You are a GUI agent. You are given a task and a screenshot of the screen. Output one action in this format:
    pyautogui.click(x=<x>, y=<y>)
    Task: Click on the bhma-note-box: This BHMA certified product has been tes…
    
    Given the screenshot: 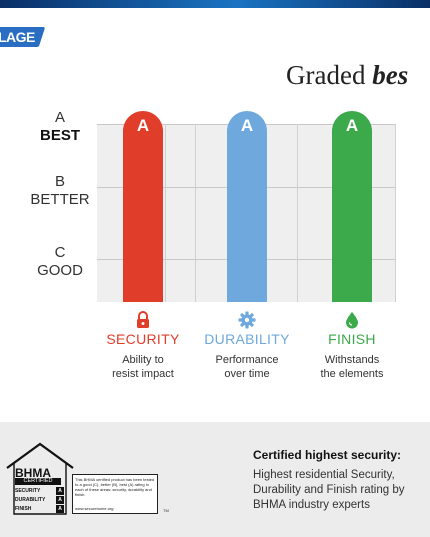 What is the action you would take?
    pyautogui.click(x=115, y=494)
    